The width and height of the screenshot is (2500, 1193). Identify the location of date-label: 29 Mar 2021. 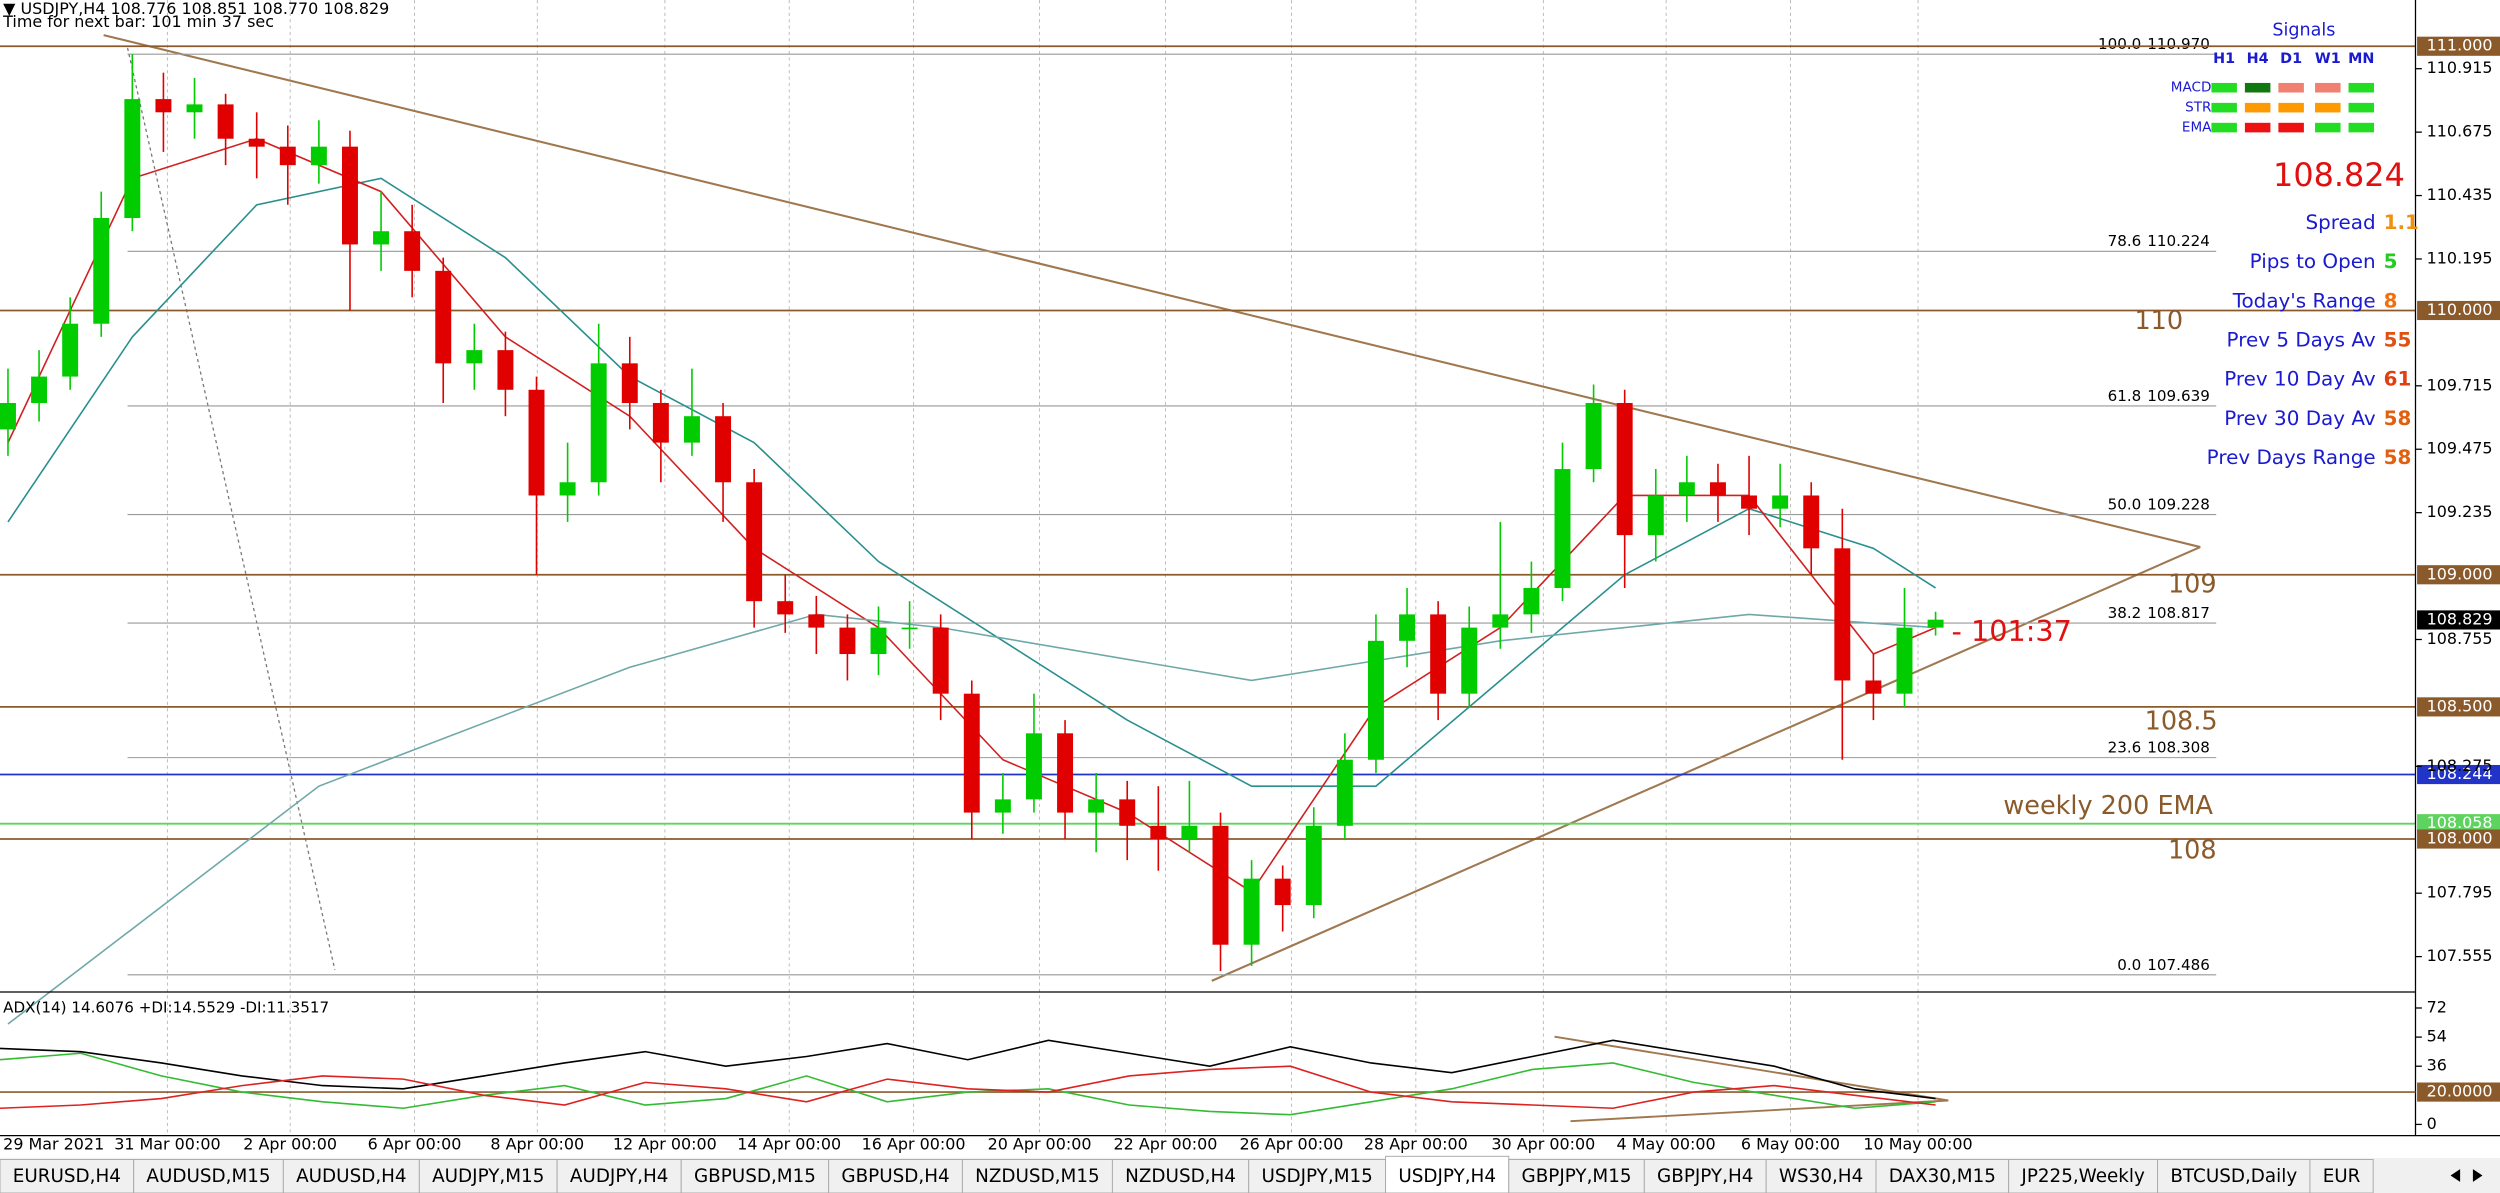
(53, 1144).